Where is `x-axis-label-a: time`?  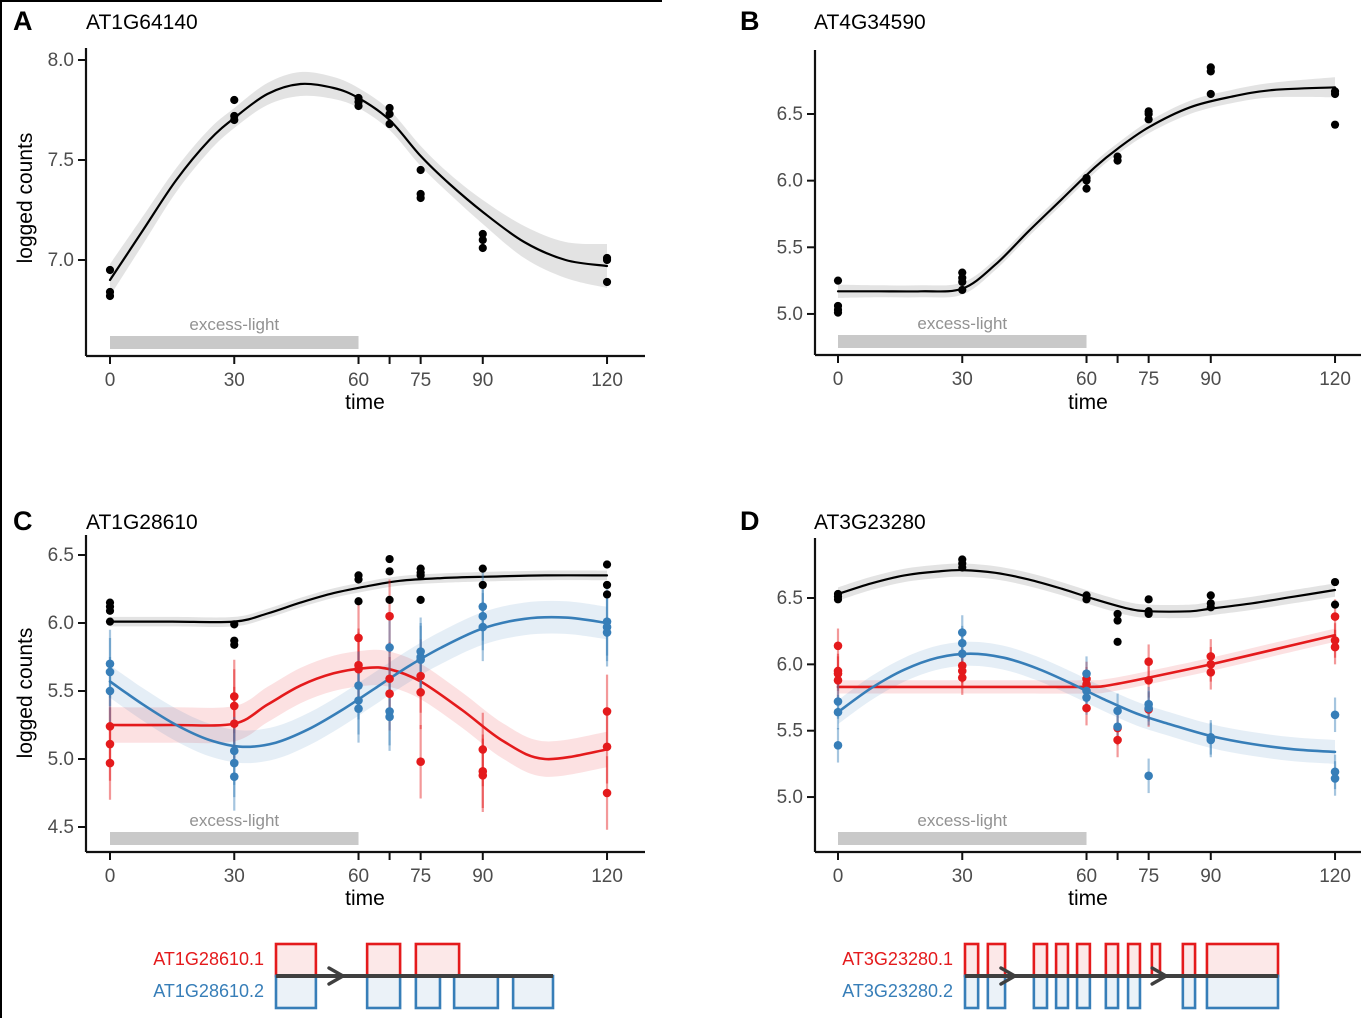 x-axis-label-a: time is located at coordinates (365, 402).